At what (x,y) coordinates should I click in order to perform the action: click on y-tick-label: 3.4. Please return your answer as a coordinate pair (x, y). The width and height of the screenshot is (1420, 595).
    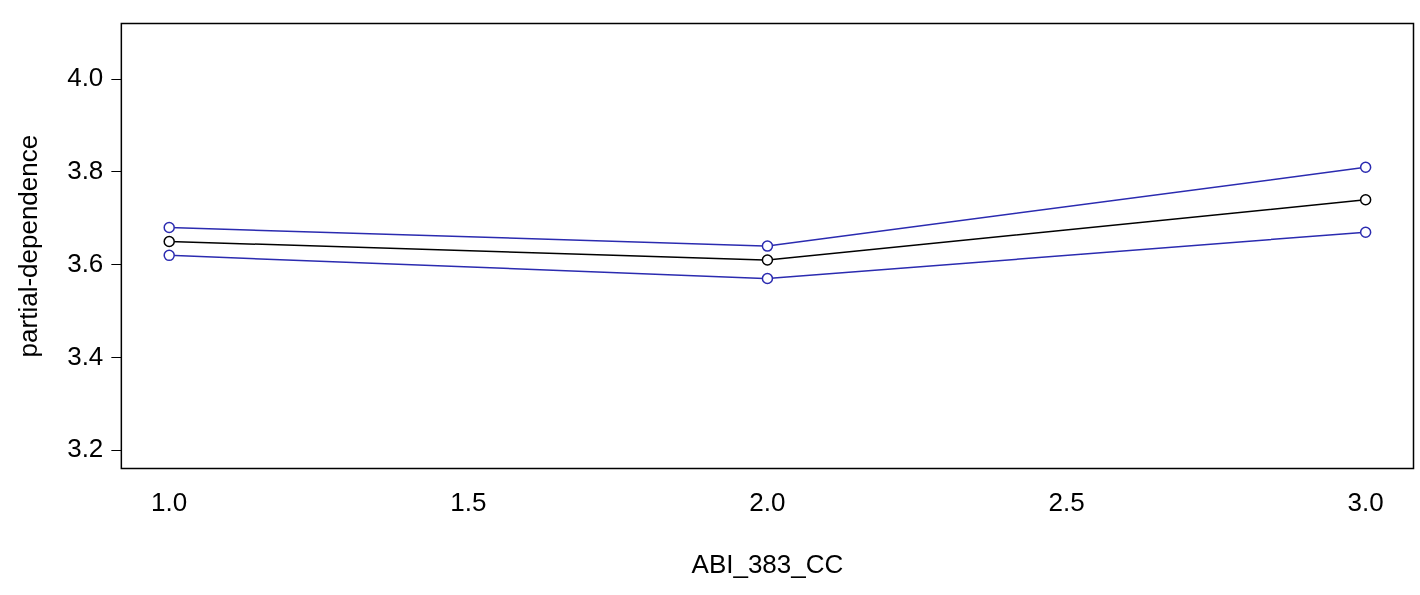
    Looking at the image, I should click on (85, 355).